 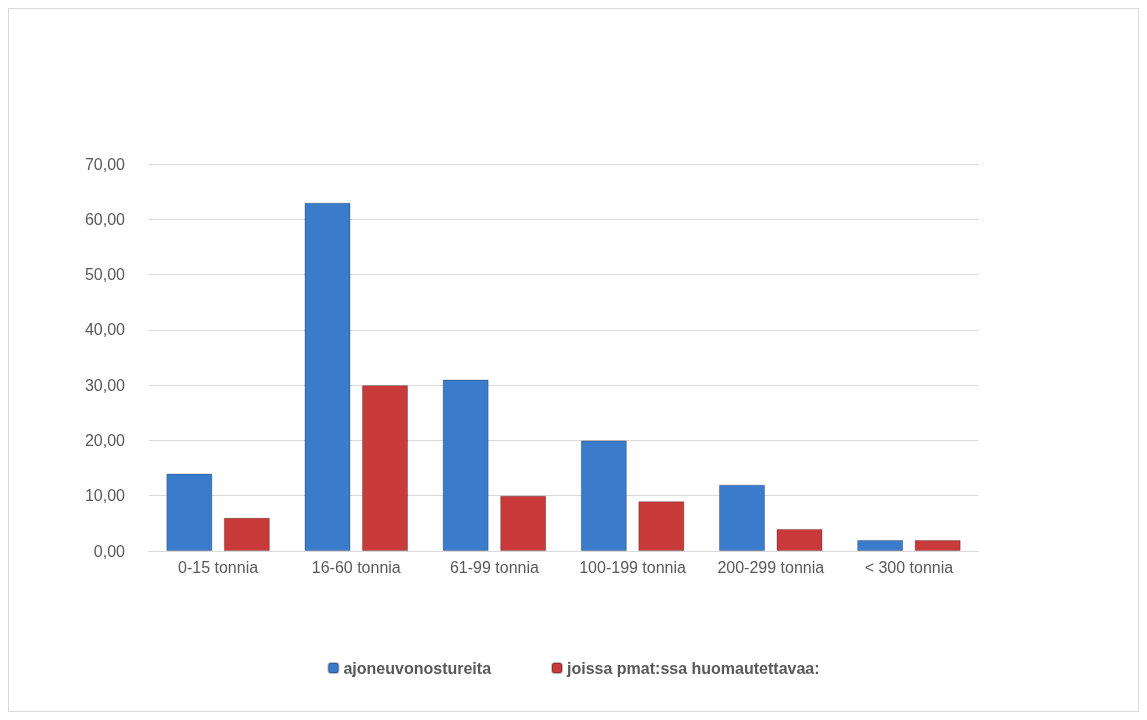 What do you see at coordinates (105, 219) in the screenshot?
I see `y-tick-label: 60,00` at bounding box center [105, 219].